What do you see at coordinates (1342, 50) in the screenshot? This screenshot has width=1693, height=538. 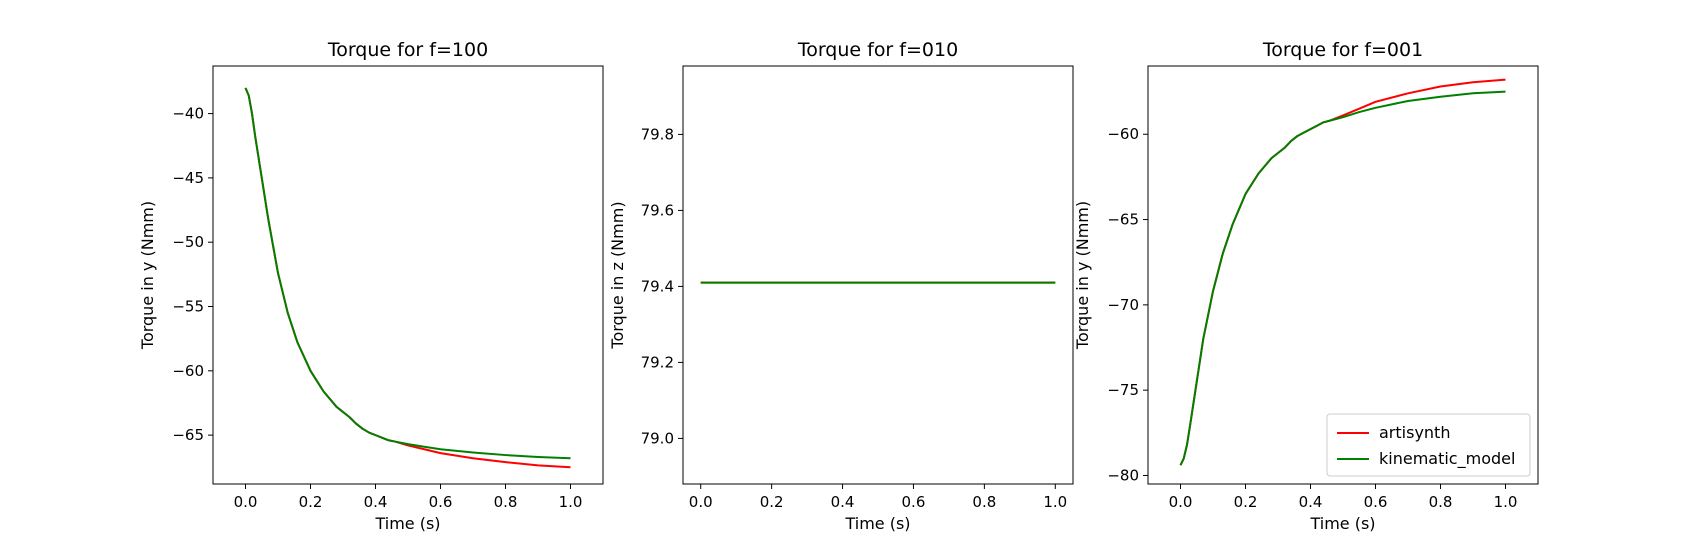 I see `chart-title: Torque for f=001` at bounding box center [1342, 50].